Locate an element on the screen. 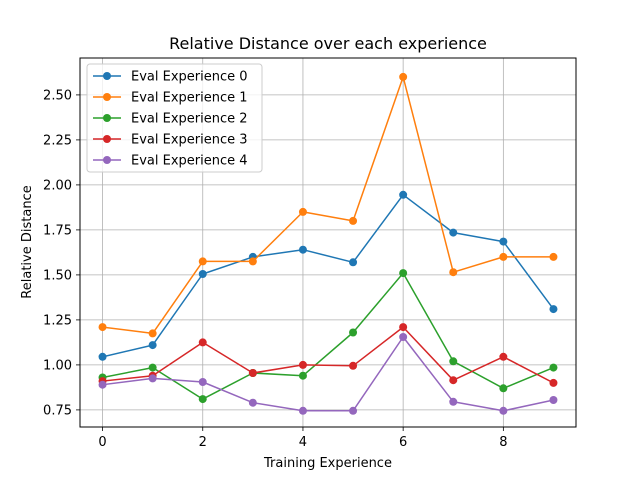 This screenshot has width=640, height=480. legend-entry: Eval Experience 4 is located at coordinates (170, 161).